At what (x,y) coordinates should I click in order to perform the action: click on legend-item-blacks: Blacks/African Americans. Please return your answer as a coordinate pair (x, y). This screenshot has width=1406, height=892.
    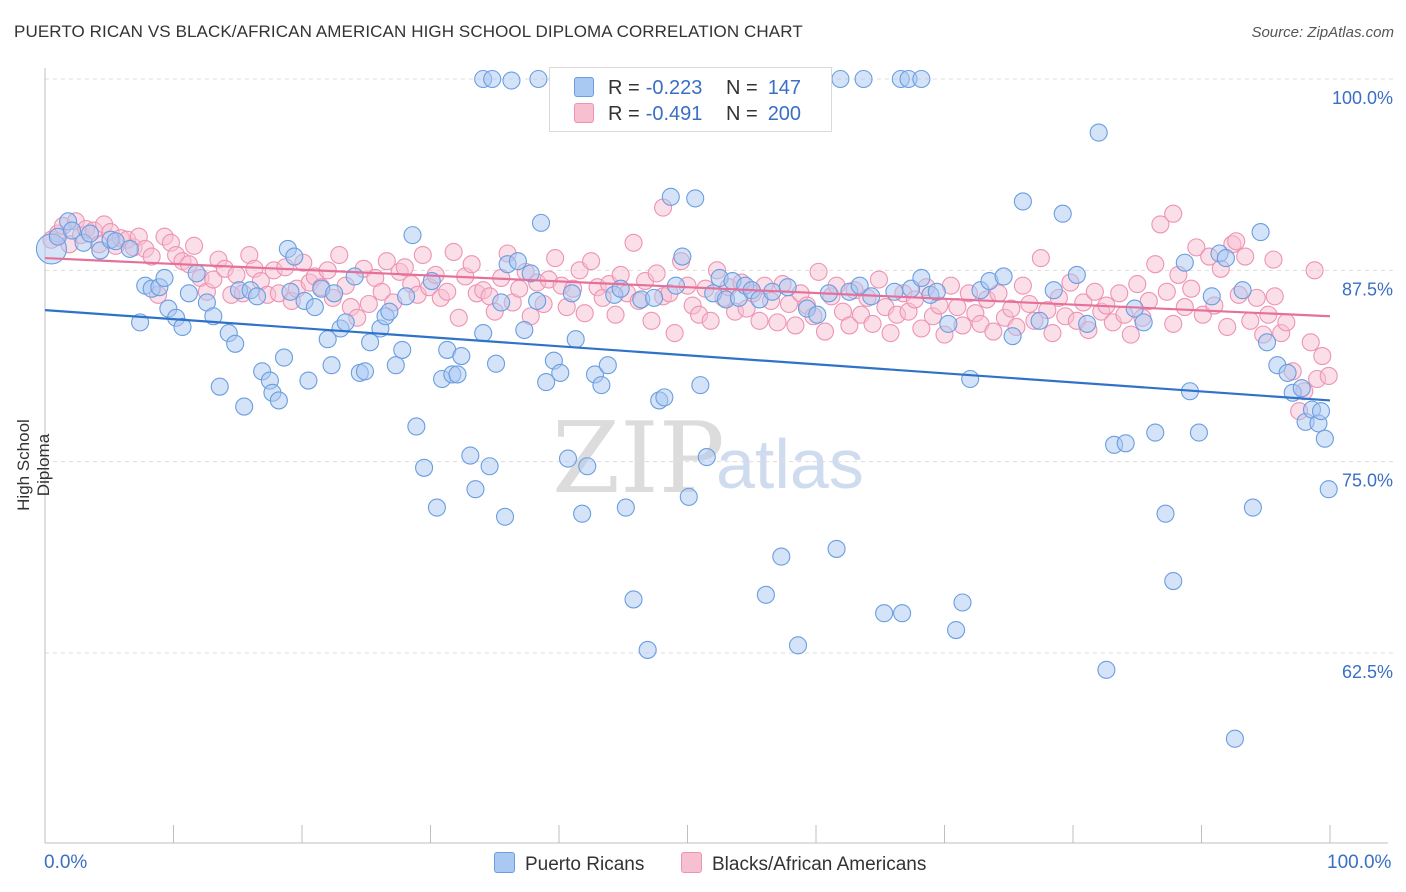
    Looking at the image, I should click on (803, 864).